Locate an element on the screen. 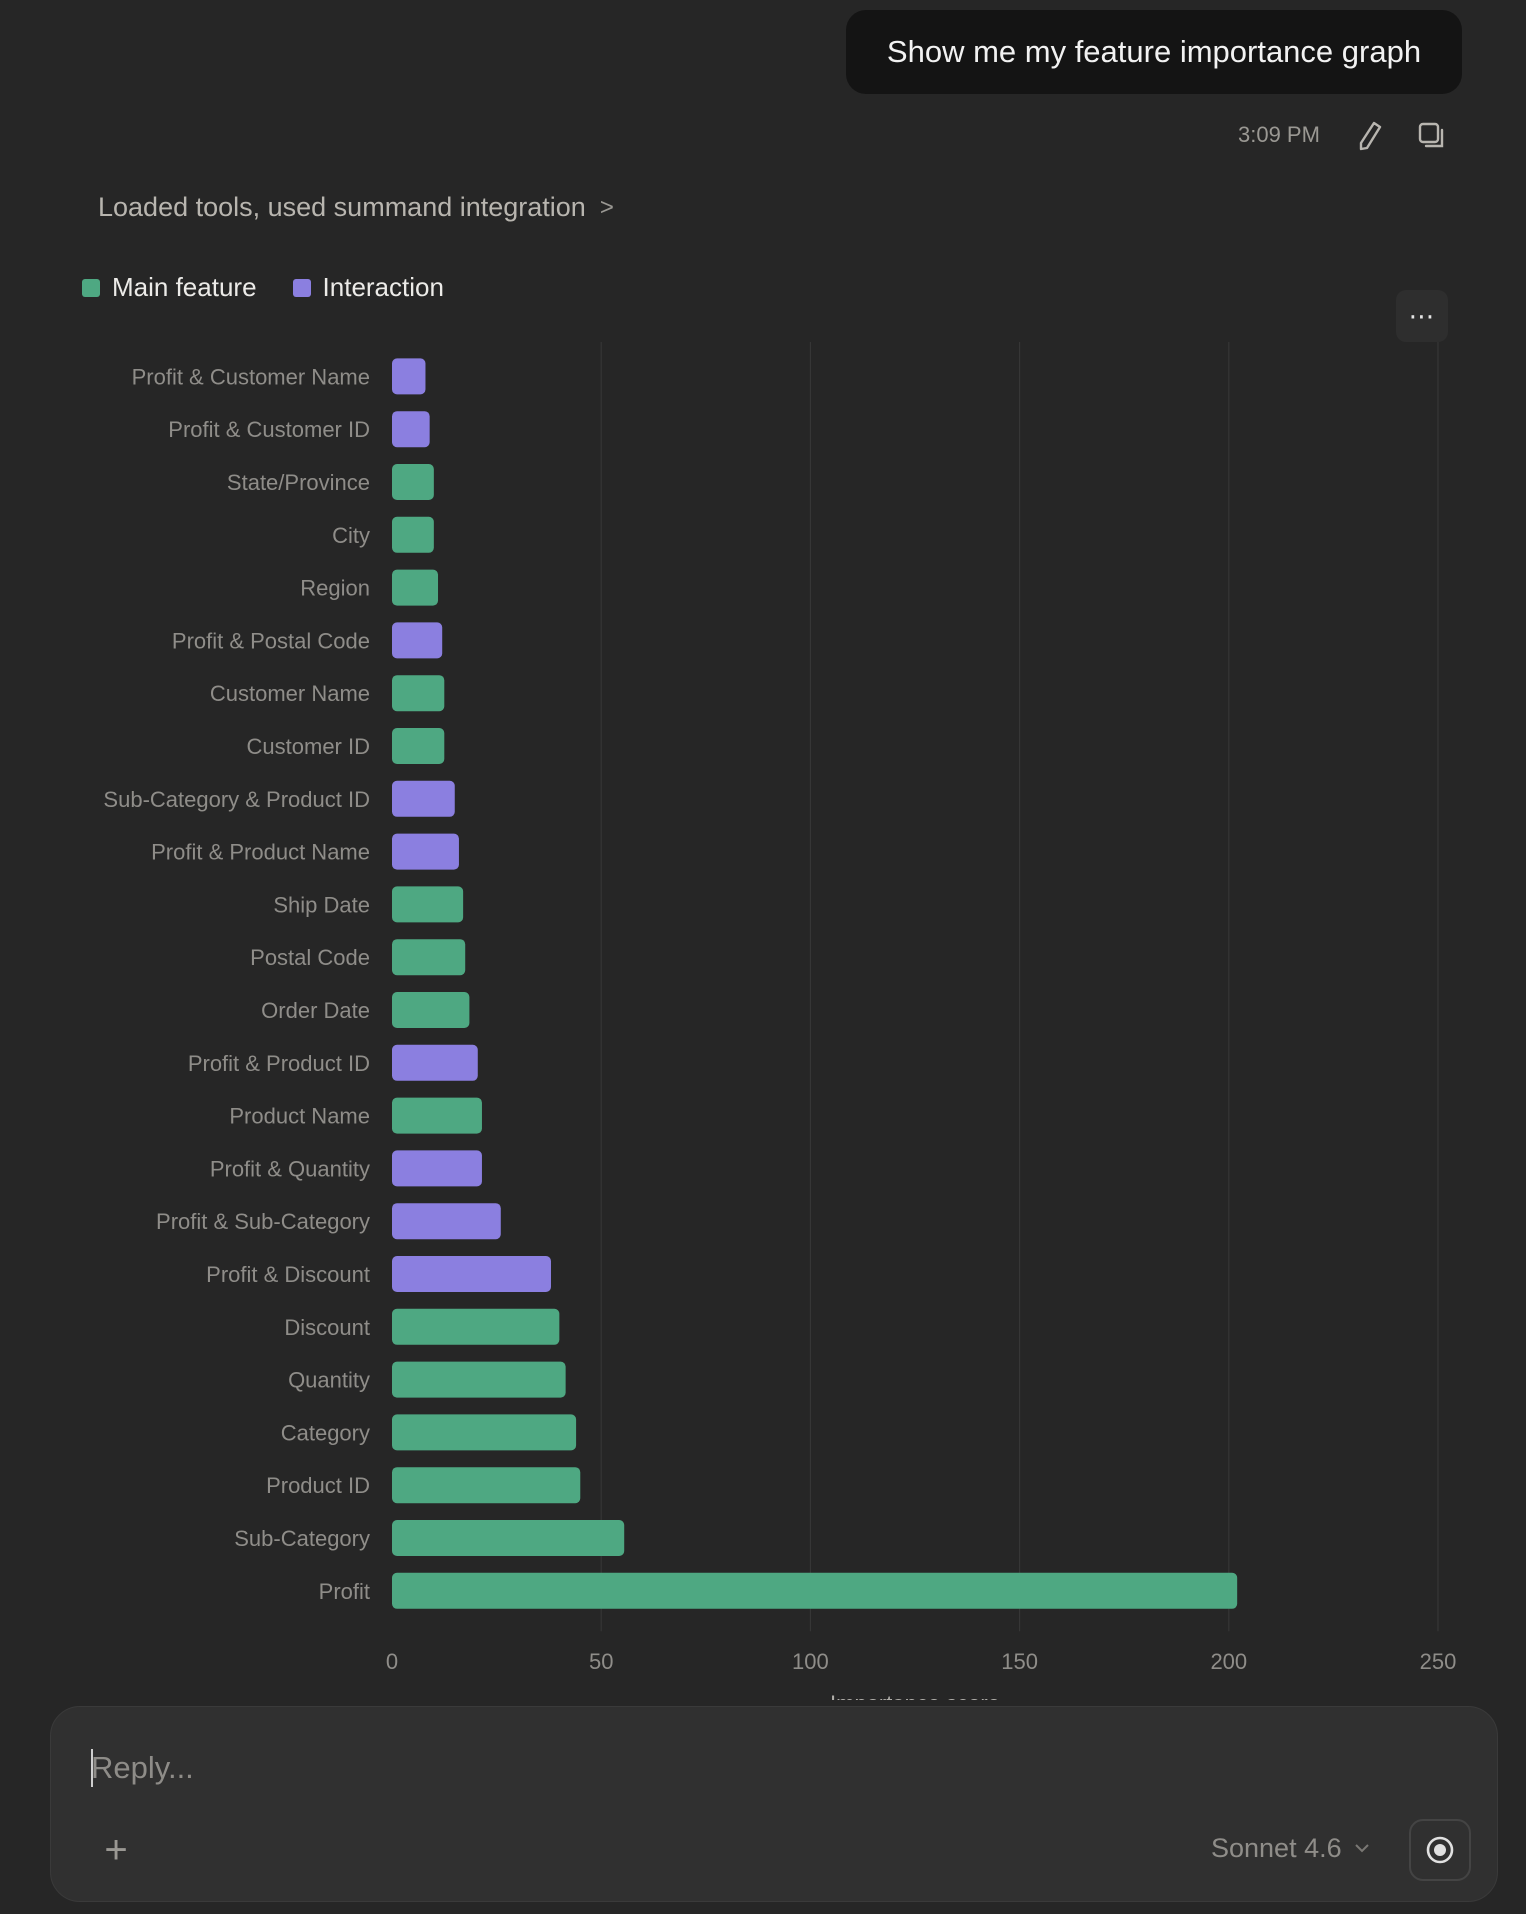  y-tick-label: City is located at coordinates (351, 535).